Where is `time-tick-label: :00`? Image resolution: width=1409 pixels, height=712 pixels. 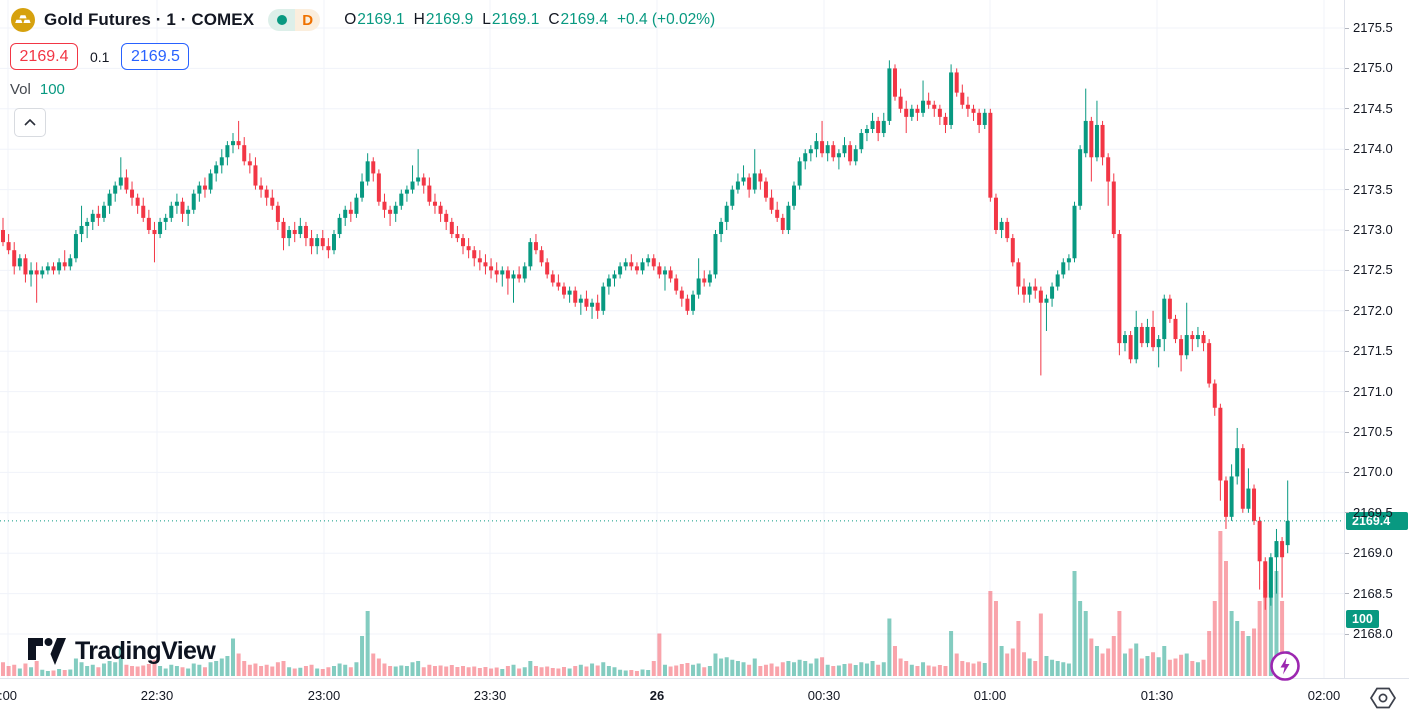
time-tick-label: :00 is located at coordinates (9, 695).